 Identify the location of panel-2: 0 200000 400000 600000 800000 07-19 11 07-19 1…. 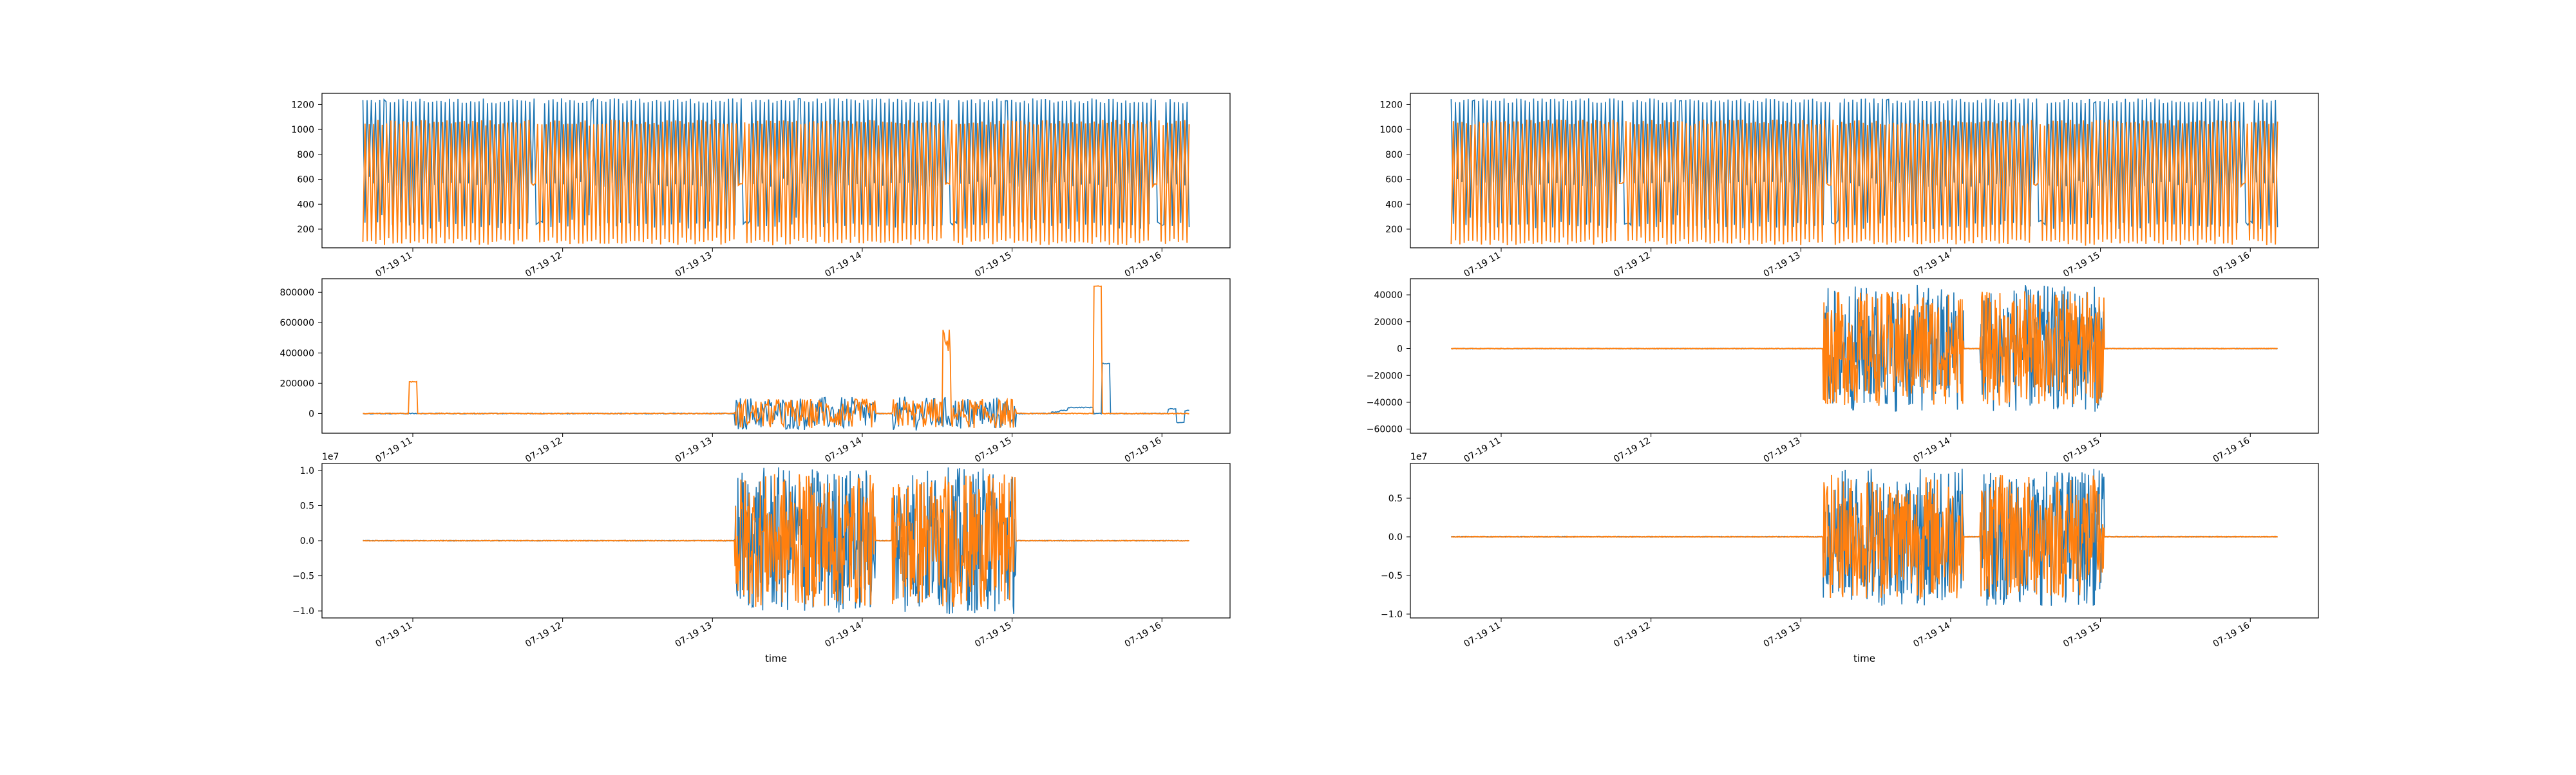
(755, 371).